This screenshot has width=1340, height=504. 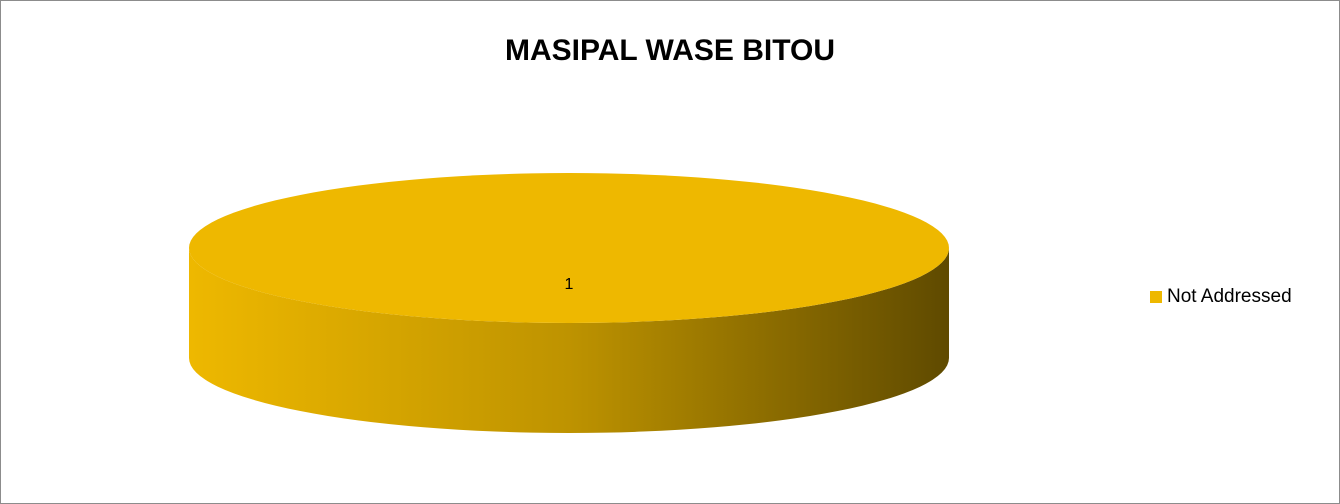 What do you see at coordinates (1229, 296) in the screenshot?
I see `legend-label: Not Addressed` at bounding box center [1229, 296].